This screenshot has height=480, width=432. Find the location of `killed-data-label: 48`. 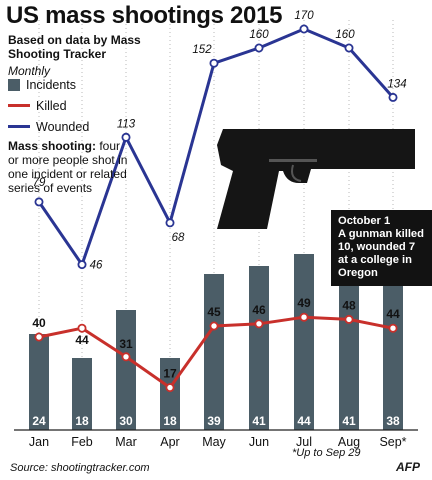

killed-data-label: 48 is located at coordinates (349, 305).